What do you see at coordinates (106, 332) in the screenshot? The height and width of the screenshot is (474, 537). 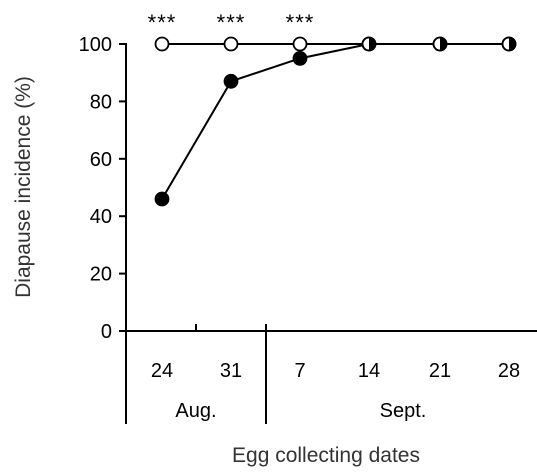 I see `y-tick-label: 0` at bounding box center [106, 332].